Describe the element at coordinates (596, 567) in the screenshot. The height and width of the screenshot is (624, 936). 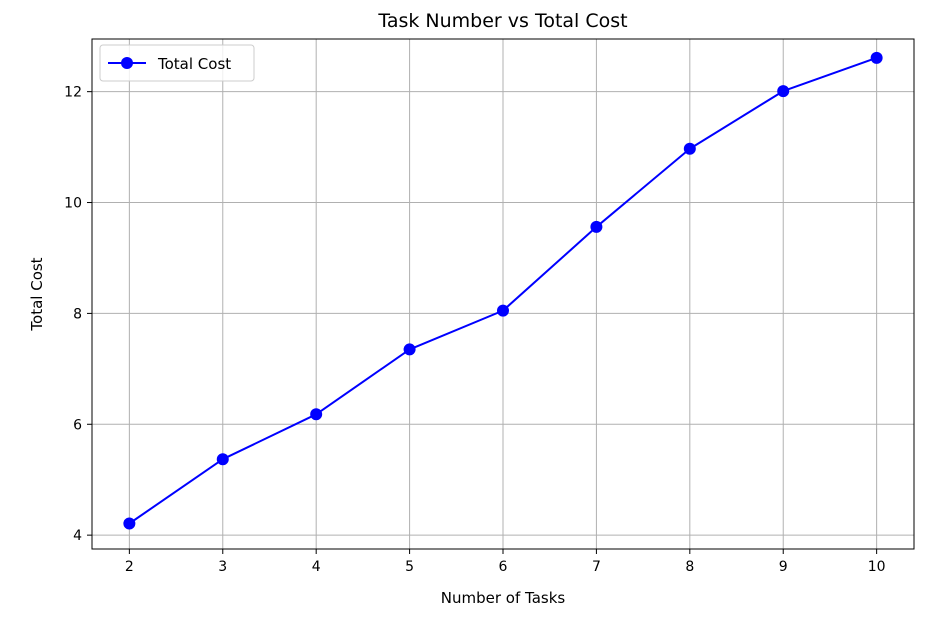
I see `x-tick-label: 7` at that location.